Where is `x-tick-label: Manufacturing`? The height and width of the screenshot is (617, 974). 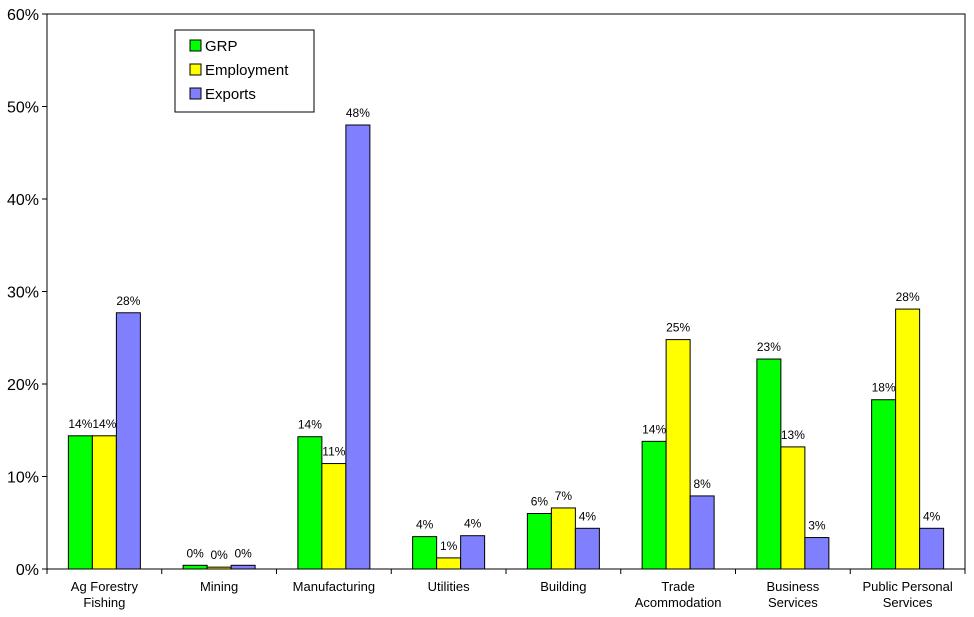 x-tick-label: Manufacturing is located at coordinates (334, 586).